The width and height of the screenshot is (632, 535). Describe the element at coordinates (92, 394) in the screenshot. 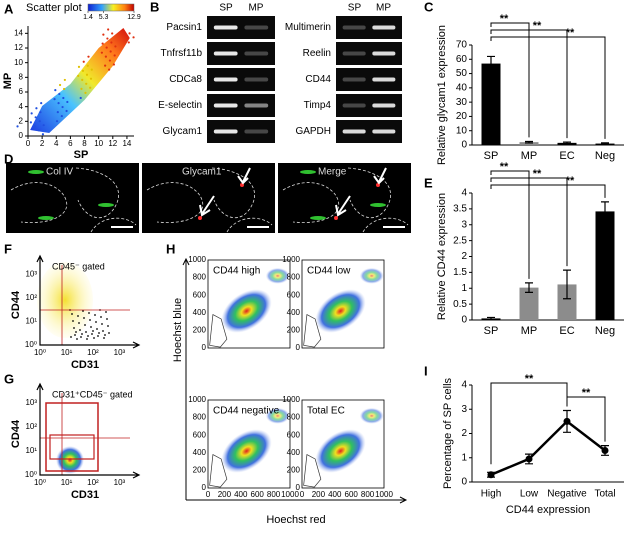

I see `gate-label: CD31⁺CD45⁻ gated` at that location.